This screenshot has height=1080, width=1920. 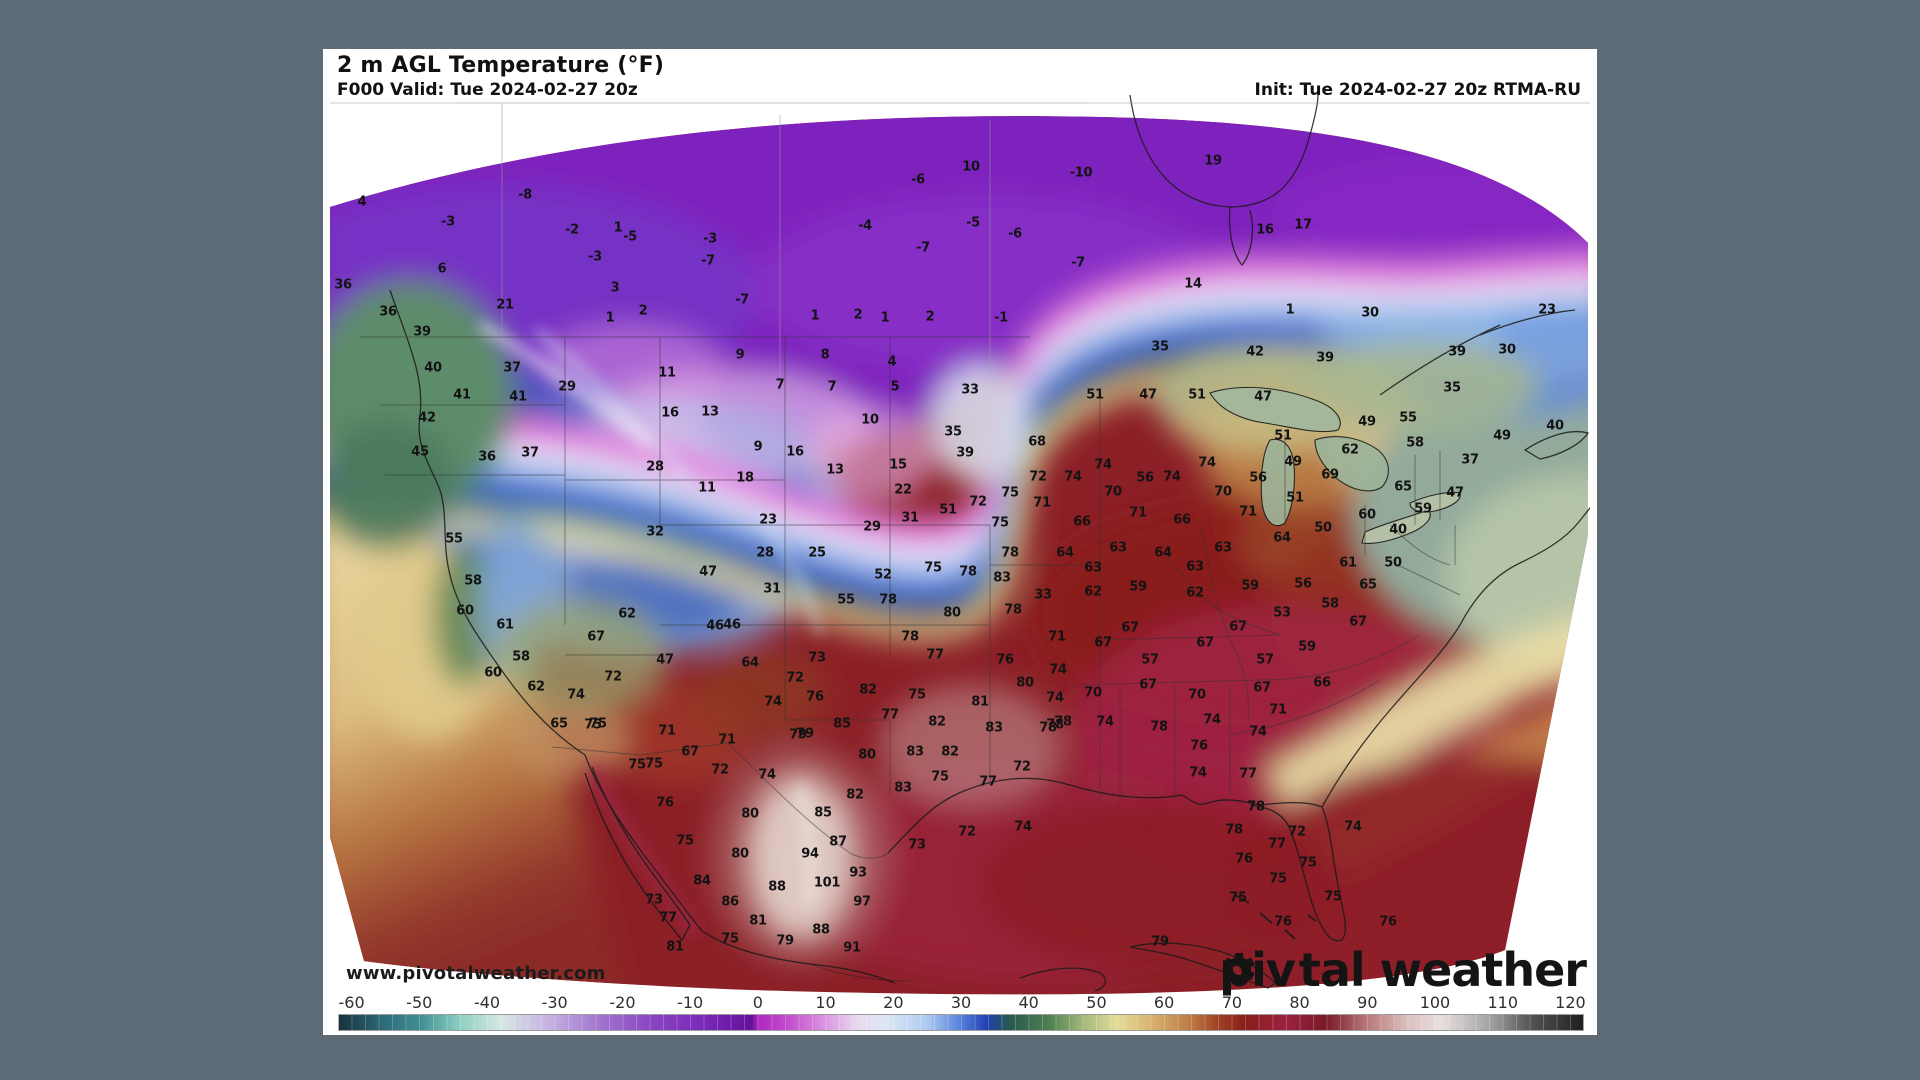 What do you see at coordinates (422, 332) in the screenshot?
I see `temp-label: 39` at bounding box center [422, 332].